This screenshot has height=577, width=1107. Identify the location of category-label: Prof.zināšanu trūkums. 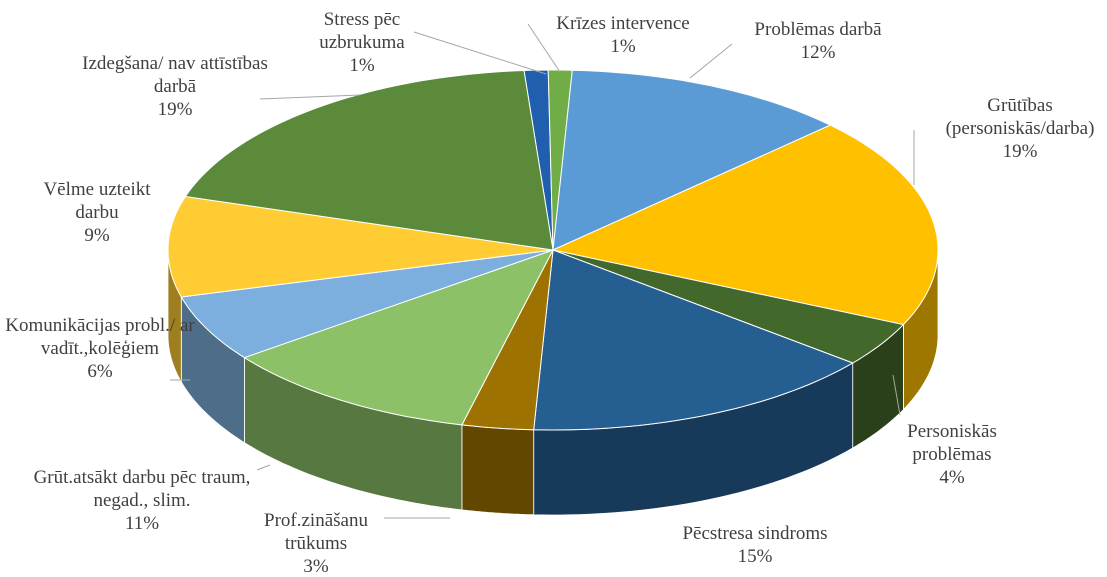
(316, 532).